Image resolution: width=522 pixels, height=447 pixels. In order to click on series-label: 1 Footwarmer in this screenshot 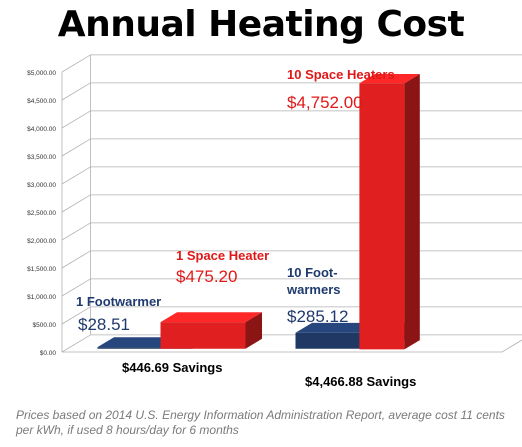, I will do `click(118, 301)`.